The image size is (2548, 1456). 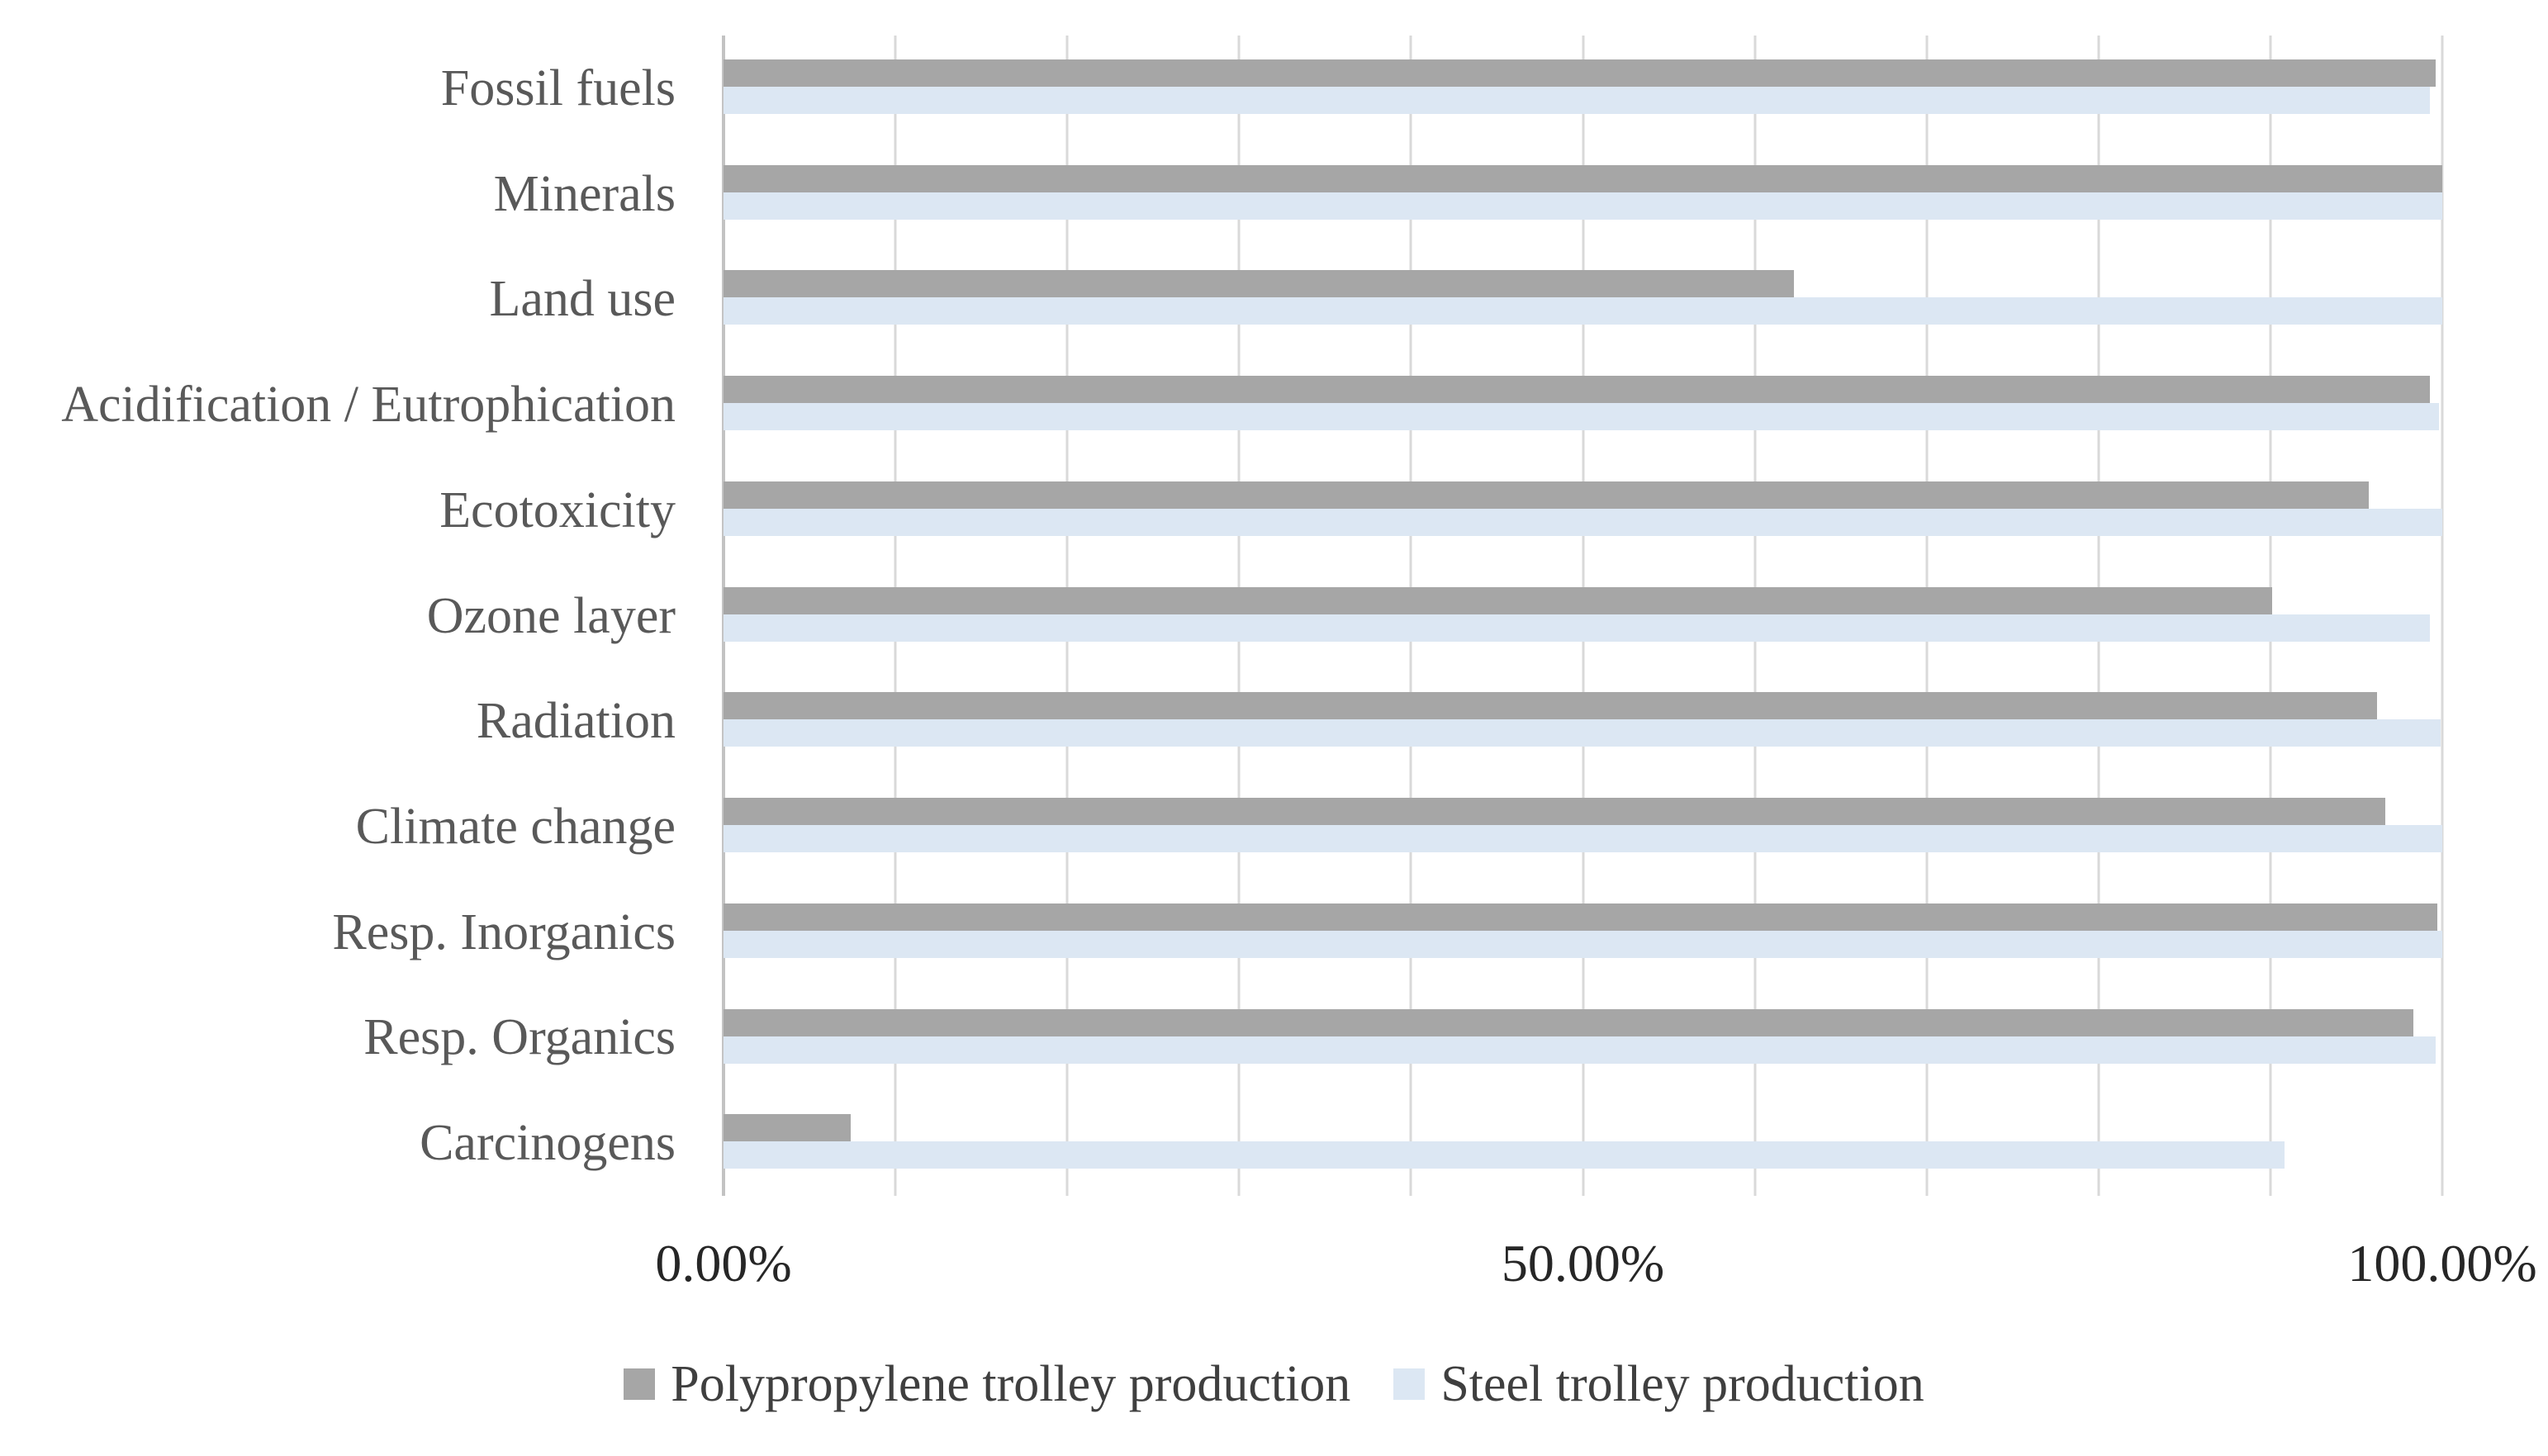 What do you see at coordinates (515, 827) in the screenshot?
I see `category-label: Climate change` at bounding box center [515, 827].